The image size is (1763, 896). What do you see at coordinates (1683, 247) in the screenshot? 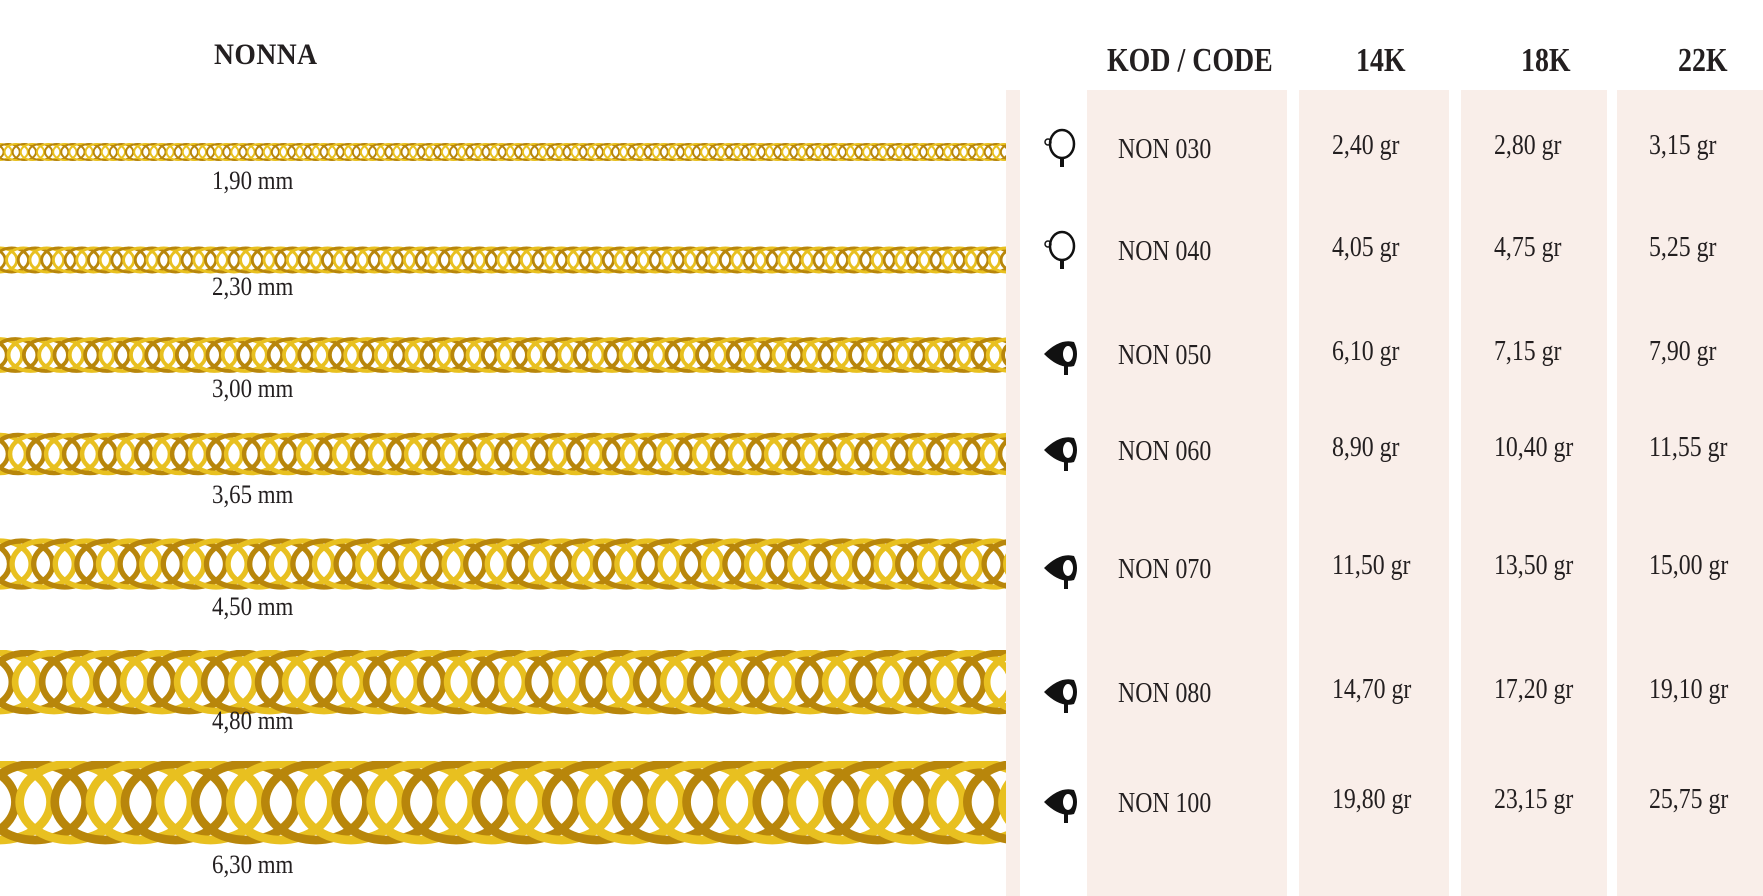
I see `weight-22k-cell: 5,25 gr` at bounding box center [1683, 247].